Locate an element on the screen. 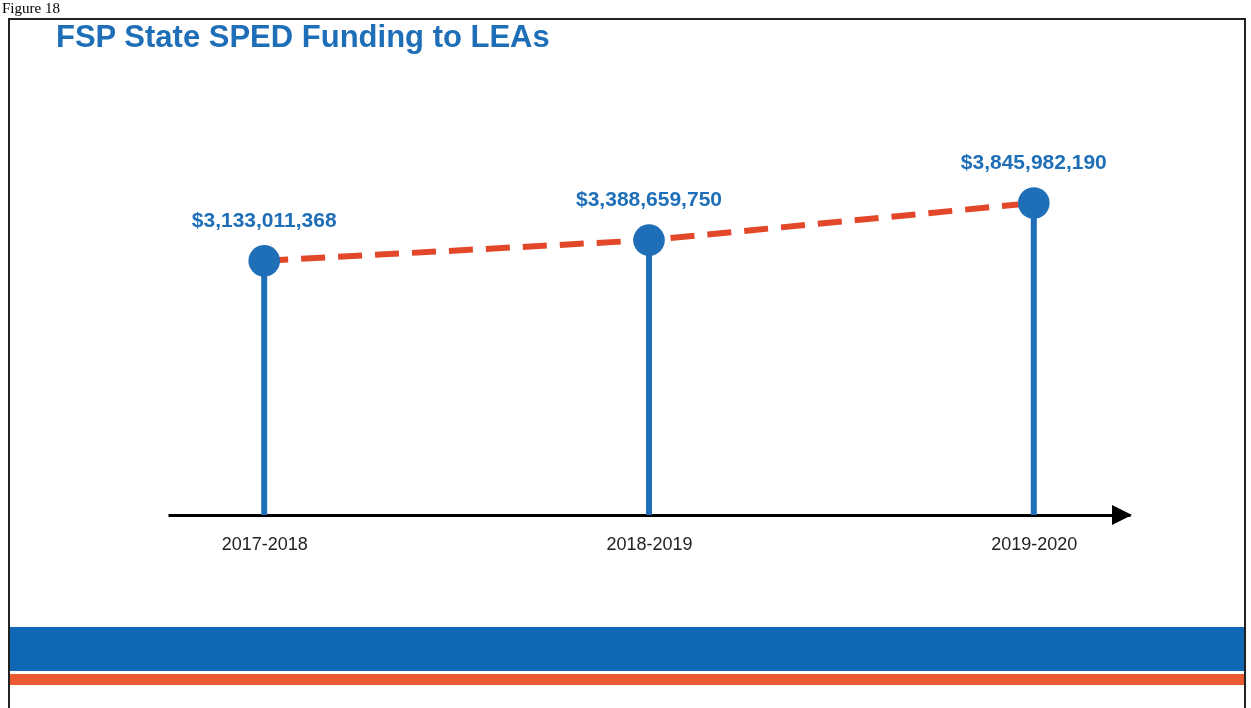 This screenshot has width=1251, height=708. data-label: $3,845,982,190 is located at coordinates (1033, 161).